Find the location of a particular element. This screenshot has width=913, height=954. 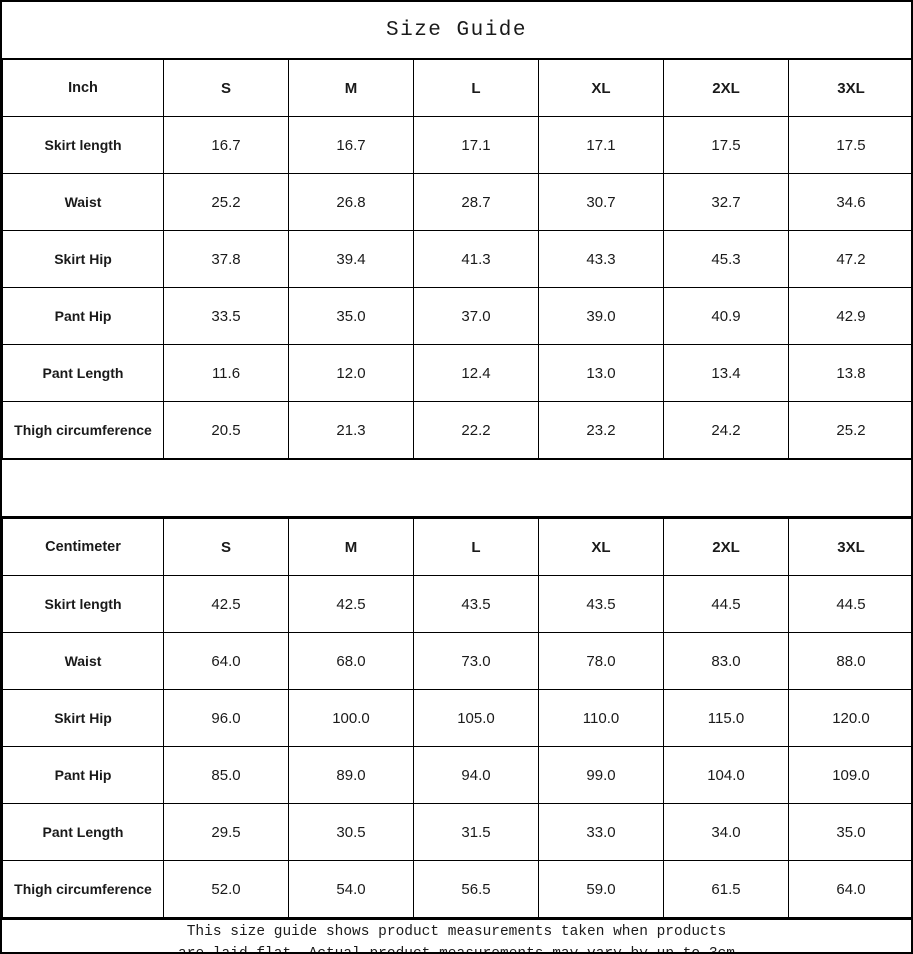

value-cell: 20.5 is located at coordinates (226, 430).